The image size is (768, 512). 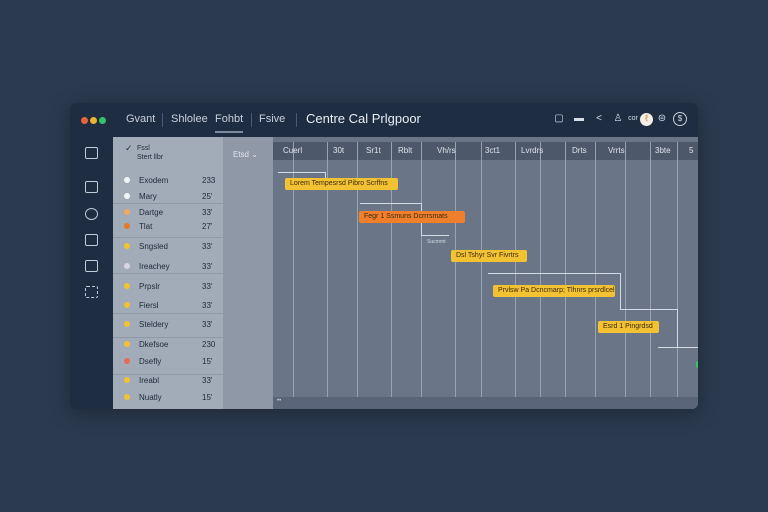 I want to click on timeline-header-label: 3ct1, so click(x=493, y=150).